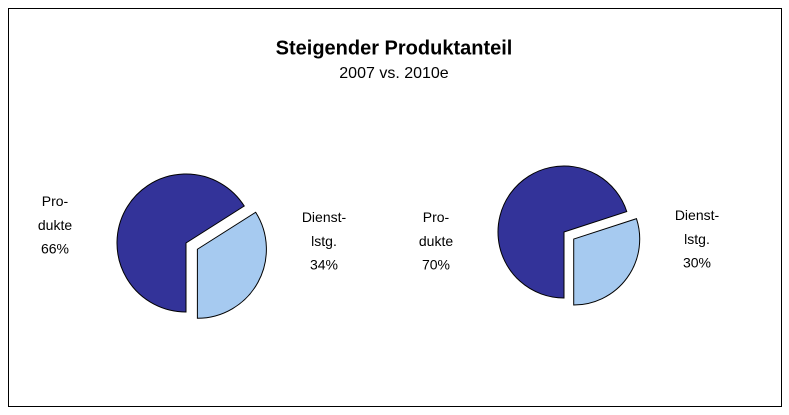 The image size is (789, 415). What do you see at coordinates (55, 249) in the screenshot?
I see `slice-value-label: 66%` at bounding box center [55, 249].